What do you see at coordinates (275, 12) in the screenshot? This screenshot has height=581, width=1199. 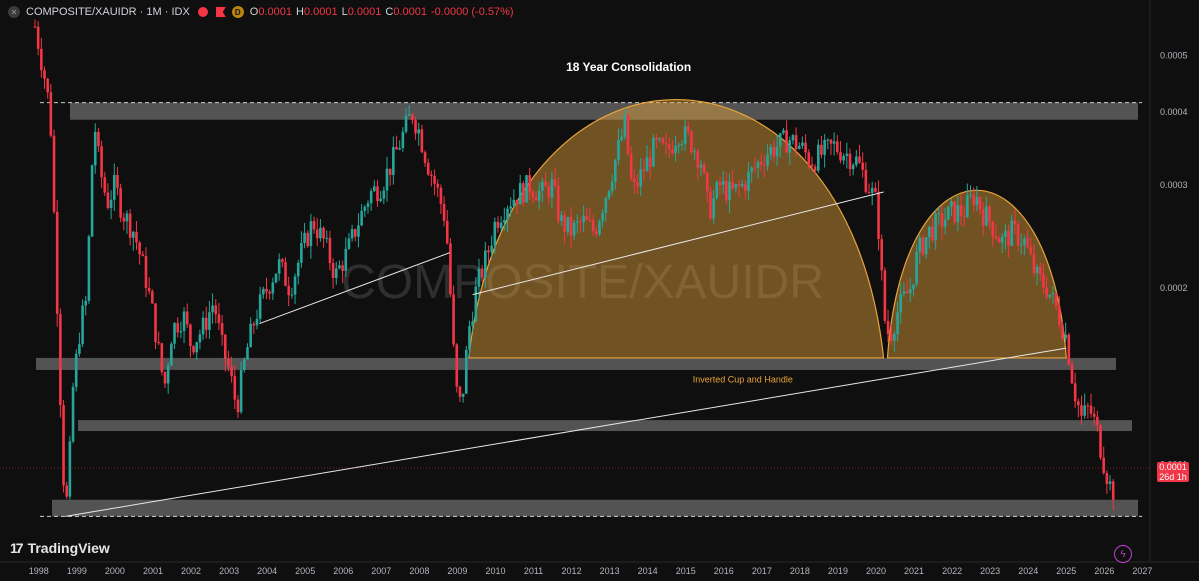 I see `open-value: 0.0001` at bounding box center [275, 12].